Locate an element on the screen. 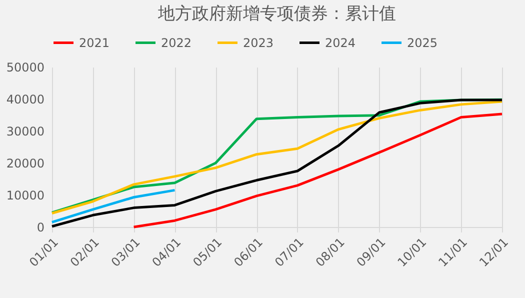 This screenshot has height=298, width=525. y-tick-label: 40000 is located at coordinates (25, 99).